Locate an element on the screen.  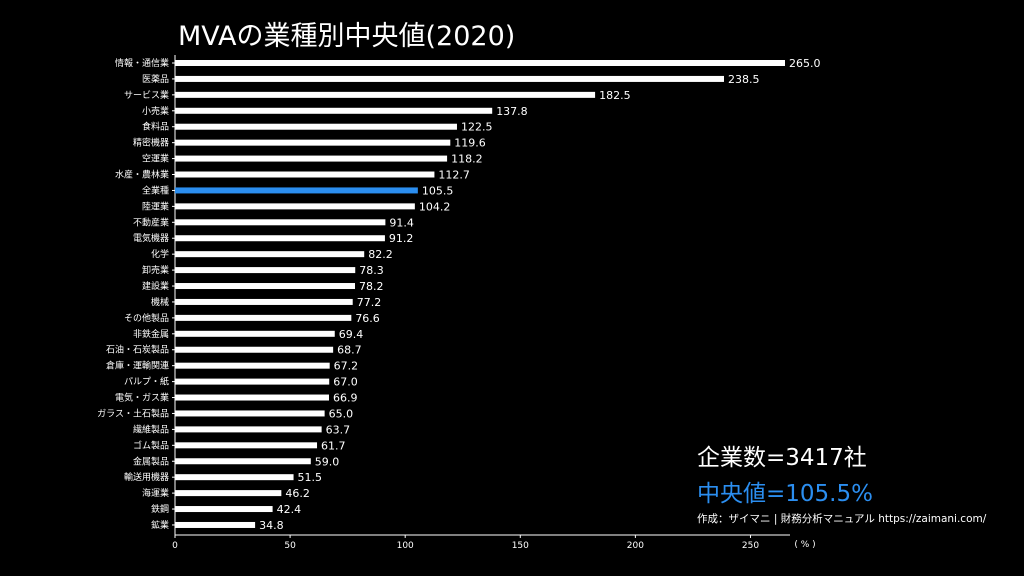
value-label: 82.2 is located at coordinates (380, 254).